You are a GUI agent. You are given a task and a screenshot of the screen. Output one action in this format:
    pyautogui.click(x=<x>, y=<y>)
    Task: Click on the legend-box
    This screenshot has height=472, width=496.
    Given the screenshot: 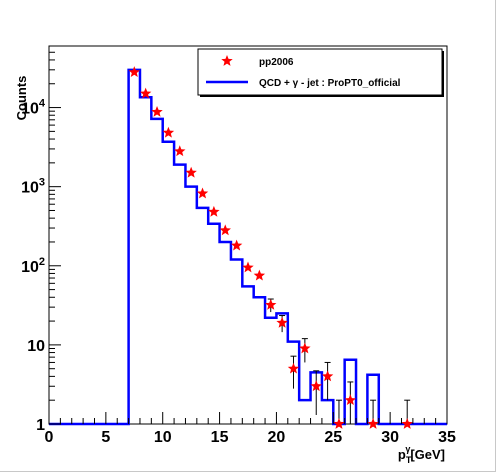 What is the action you would take?
    pyautogui.click(x=320, y=72)
    